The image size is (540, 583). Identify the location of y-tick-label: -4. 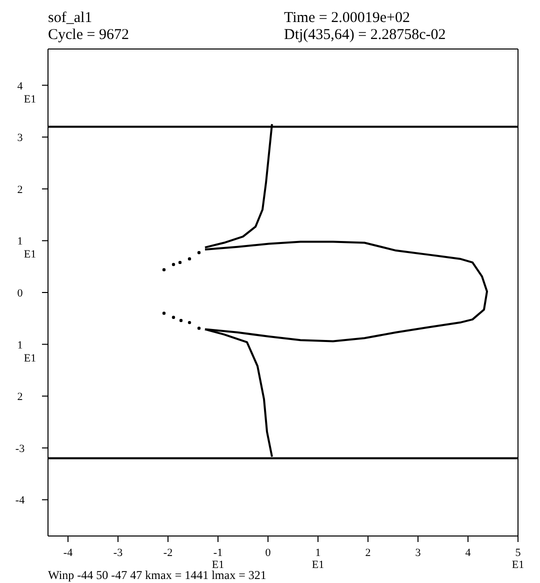
(20, 500).